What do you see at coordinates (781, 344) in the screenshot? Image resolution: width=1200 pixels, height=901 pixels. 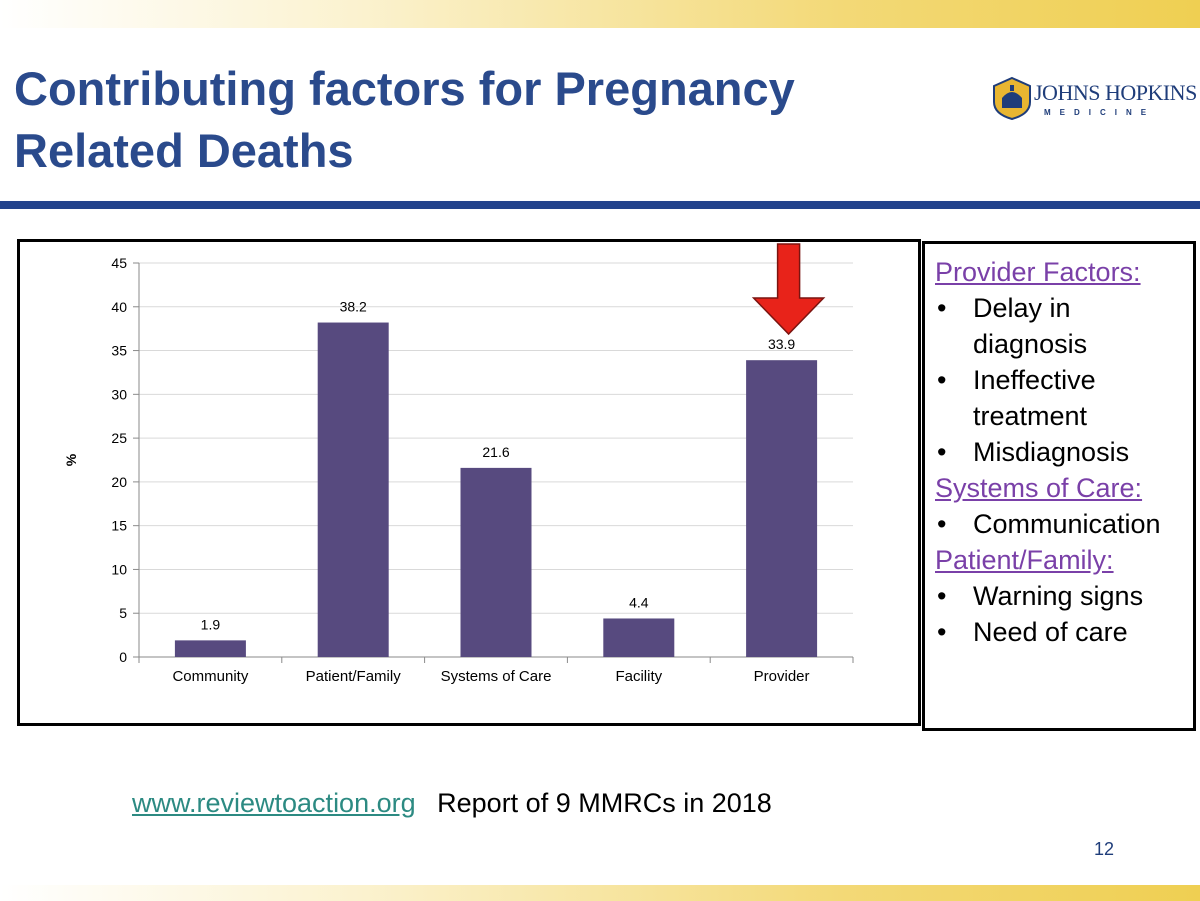 I see `bar-value-label: 33.9` at bounding box center [781, 344].